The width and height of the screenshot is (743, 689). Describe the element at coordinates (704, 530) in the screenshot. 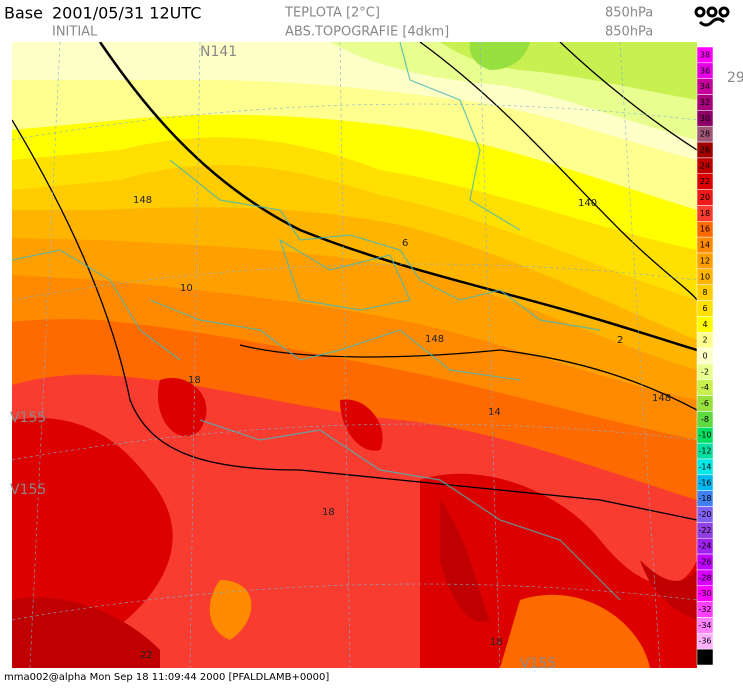

I see `legend-label: -22` at that location.